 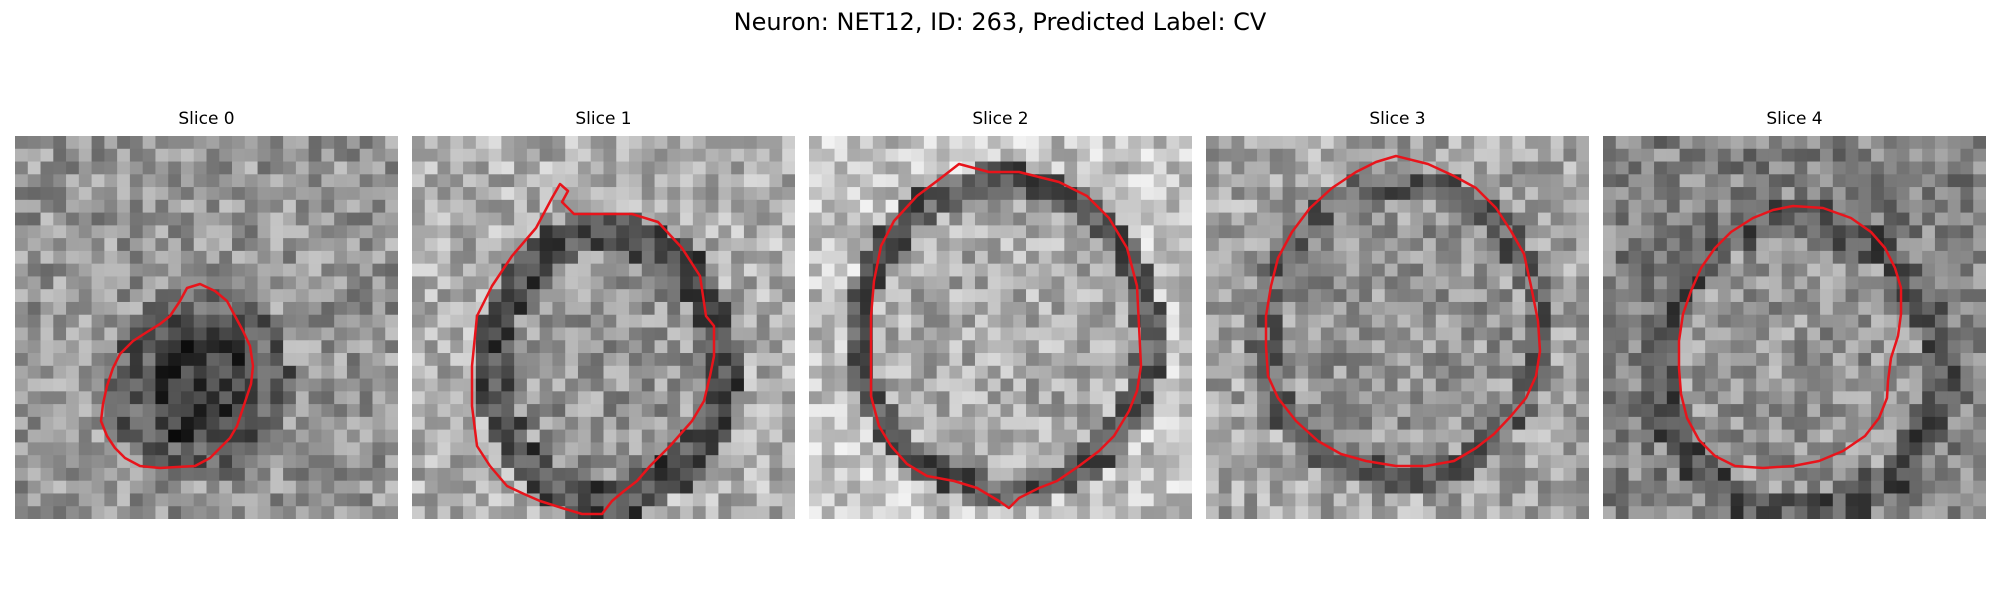 I want to click on slice-panel-1: Slice 1, so click(x=603, y=313).